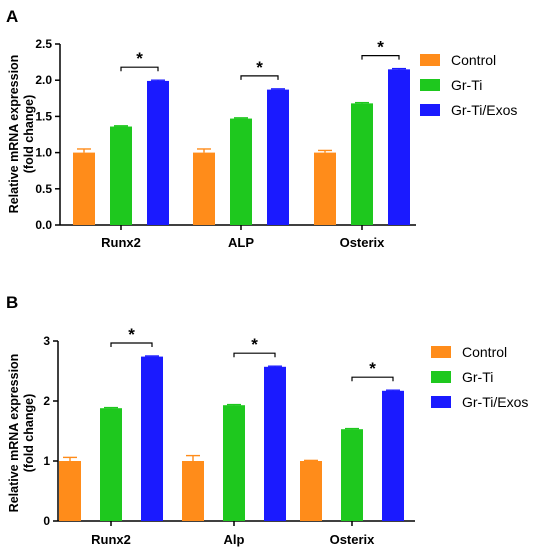 The height and width of the screenshot is (549, 533). I want to click on panel-b-legend-label: Gr-Ti, so click(477, 377).